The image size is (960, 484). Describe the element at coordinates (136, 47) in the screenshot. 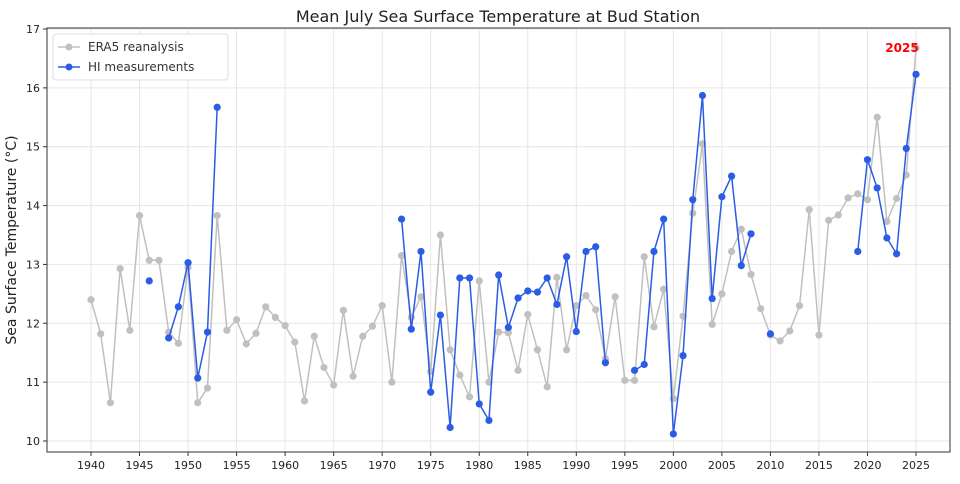

I see `legend-era5-label: ERA5 reanalysis` at that location.